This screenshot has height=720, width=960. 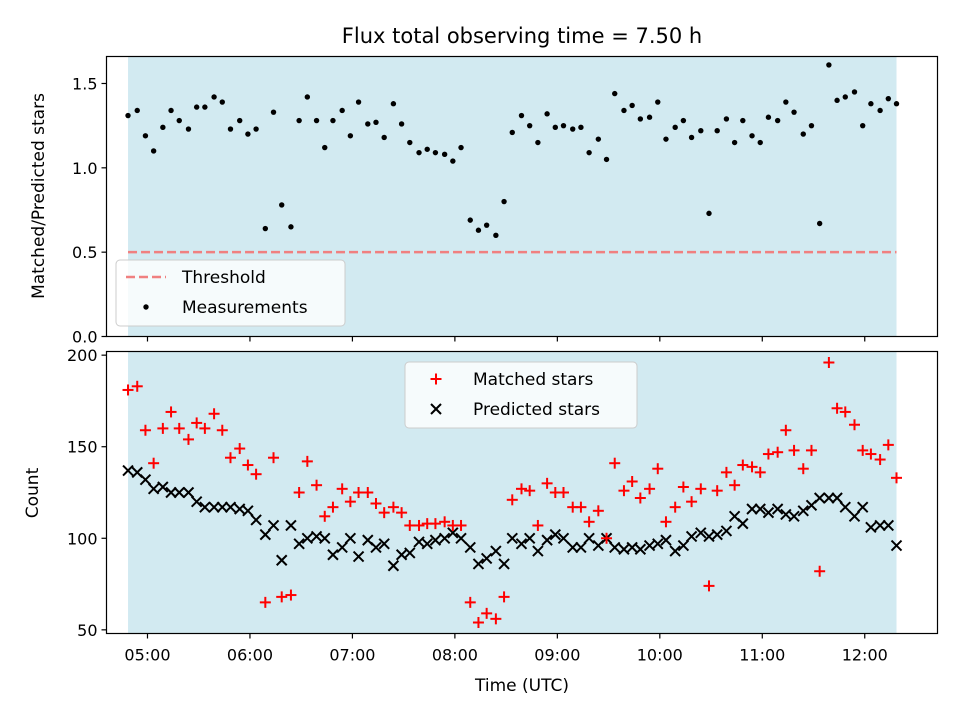 I want to click on legend-plus-marker, so click(x=436, y=379).